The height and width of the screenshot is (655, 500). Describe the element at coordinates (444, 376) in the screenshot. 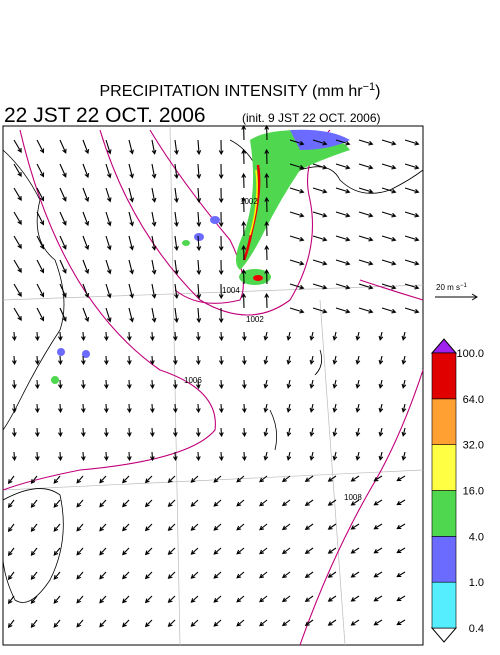

I see `colorbar-segment` at that location.